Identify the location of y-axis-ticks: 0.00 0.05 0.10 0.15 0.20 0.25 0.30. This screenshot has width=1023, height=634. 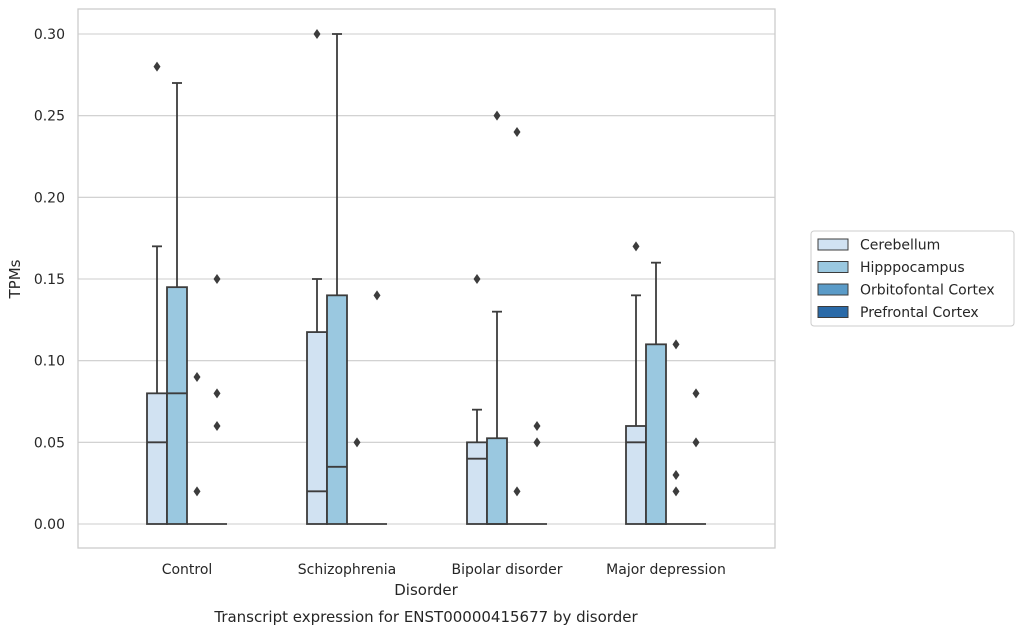
(49, 280).